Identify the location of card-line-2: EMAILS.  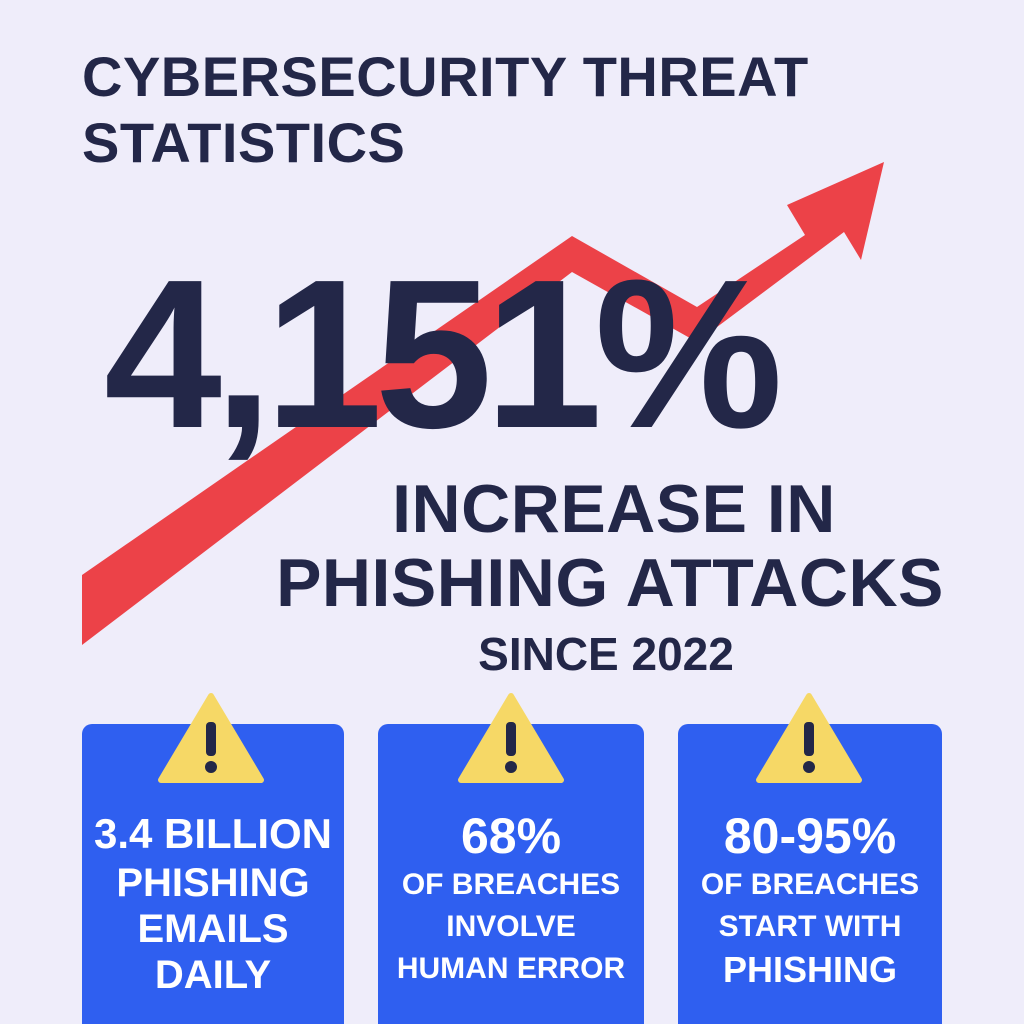
(213, 929).